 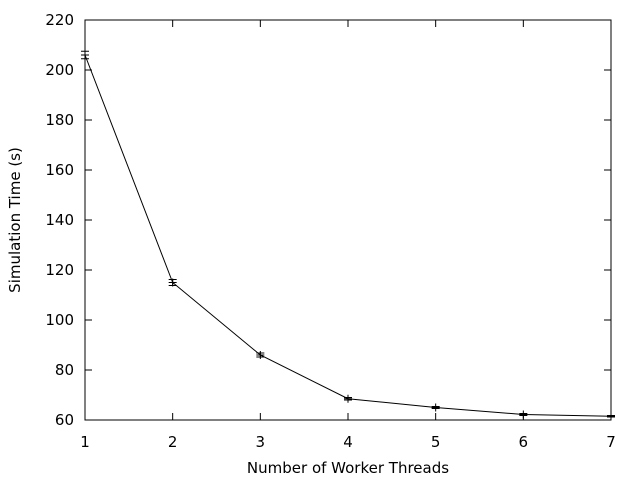 I want to click on y-tick-label: 140, so click(x=59, y=220).